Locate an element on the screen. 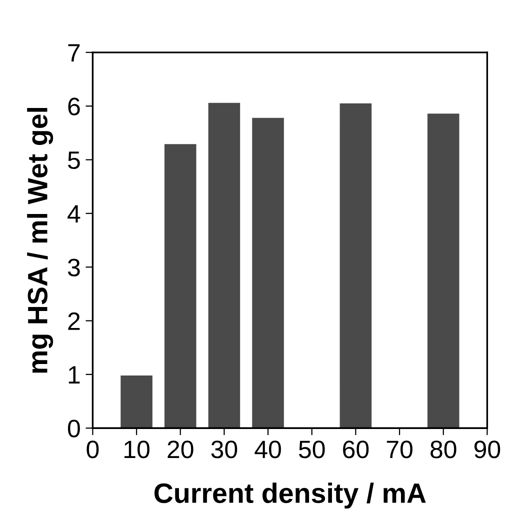  y-tick-label: 5 is located at coordinates (74, 161).